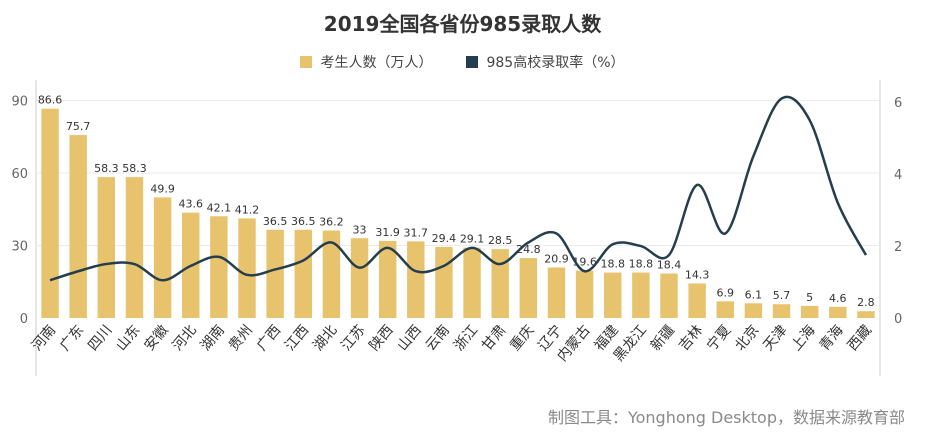  Describe the element at coordinates (19, 247) in the screenshot. I see `y-left-tick-label: 30` at that location.